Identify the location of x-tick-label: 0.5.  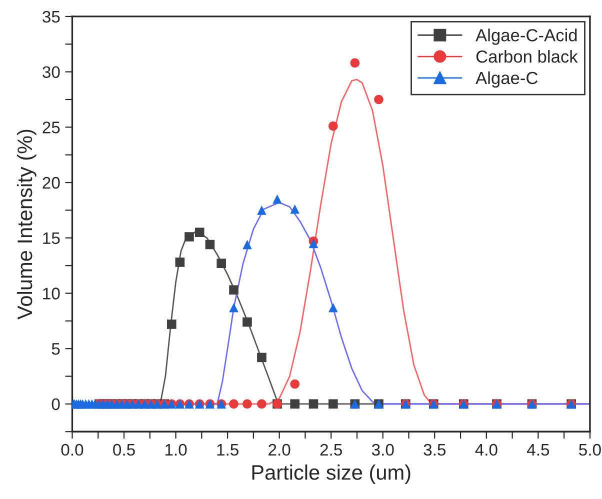
(124, 450).